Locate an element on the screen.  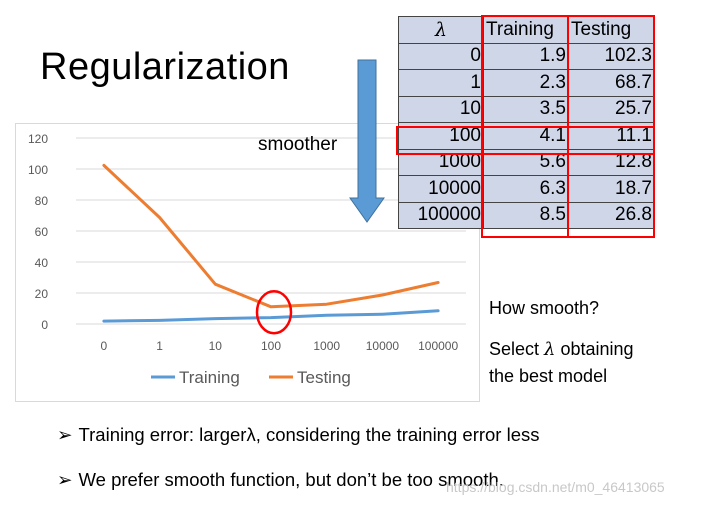
legend-label-testing: Testing is located at coordinates (324, 377).